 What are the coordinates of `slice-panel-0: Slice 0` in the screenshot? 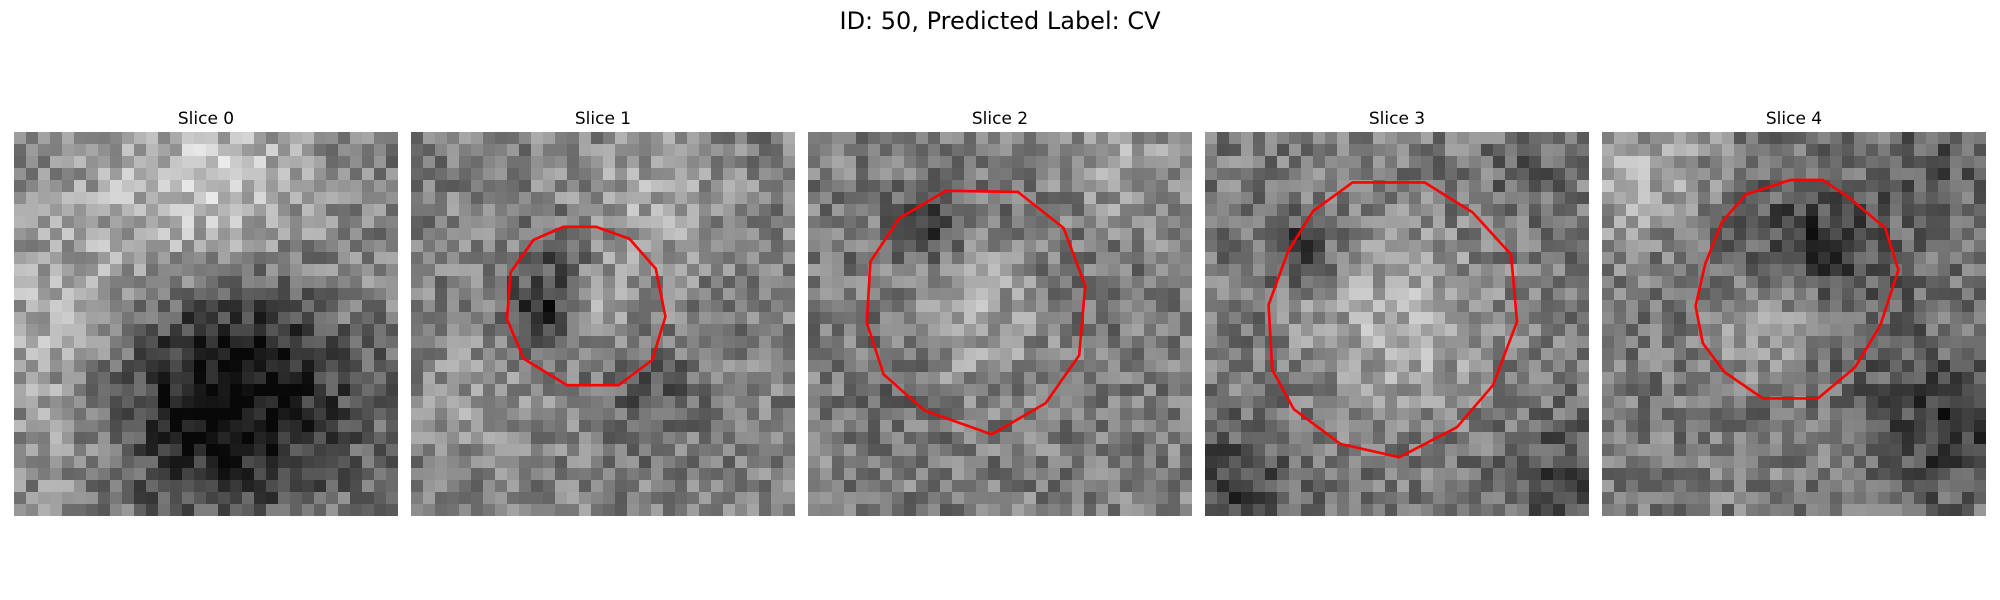 It's located at (206, 311).